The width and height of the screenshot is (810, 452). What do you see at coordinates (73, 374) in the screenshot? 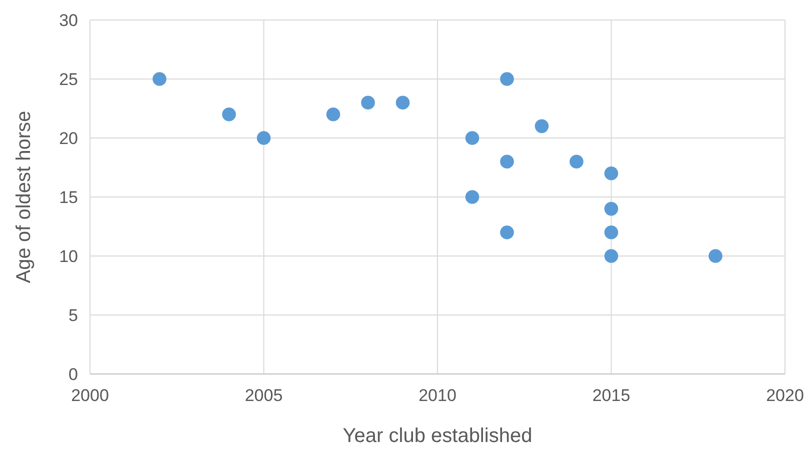
I see `y-tick-label: 0` at bounding box center [73, 374].